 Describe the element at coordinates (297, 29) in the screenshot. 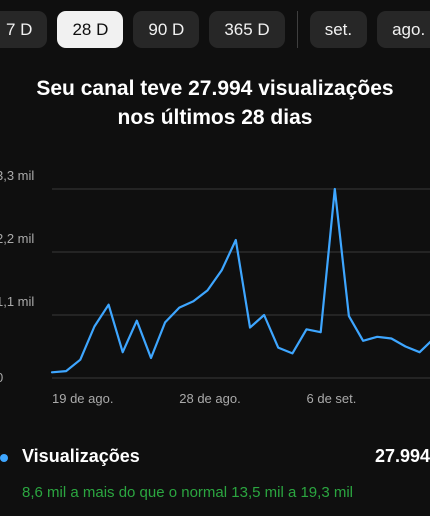

I see `chip-divider` at that location.